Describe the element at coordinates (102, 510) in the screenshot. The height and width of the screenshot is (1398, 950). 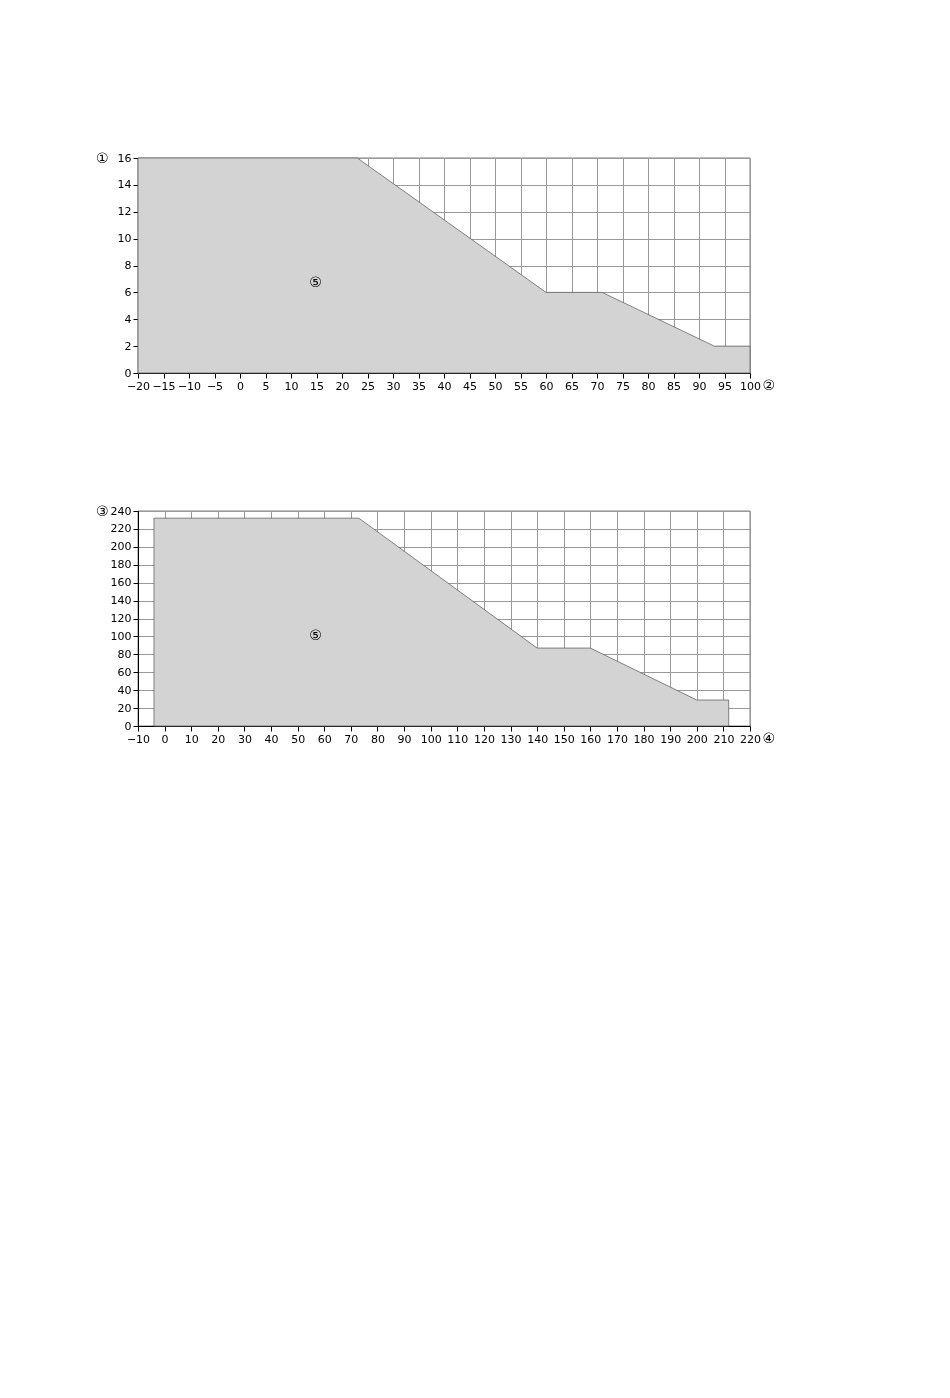
I see `y-axis-title: ③` at that location.